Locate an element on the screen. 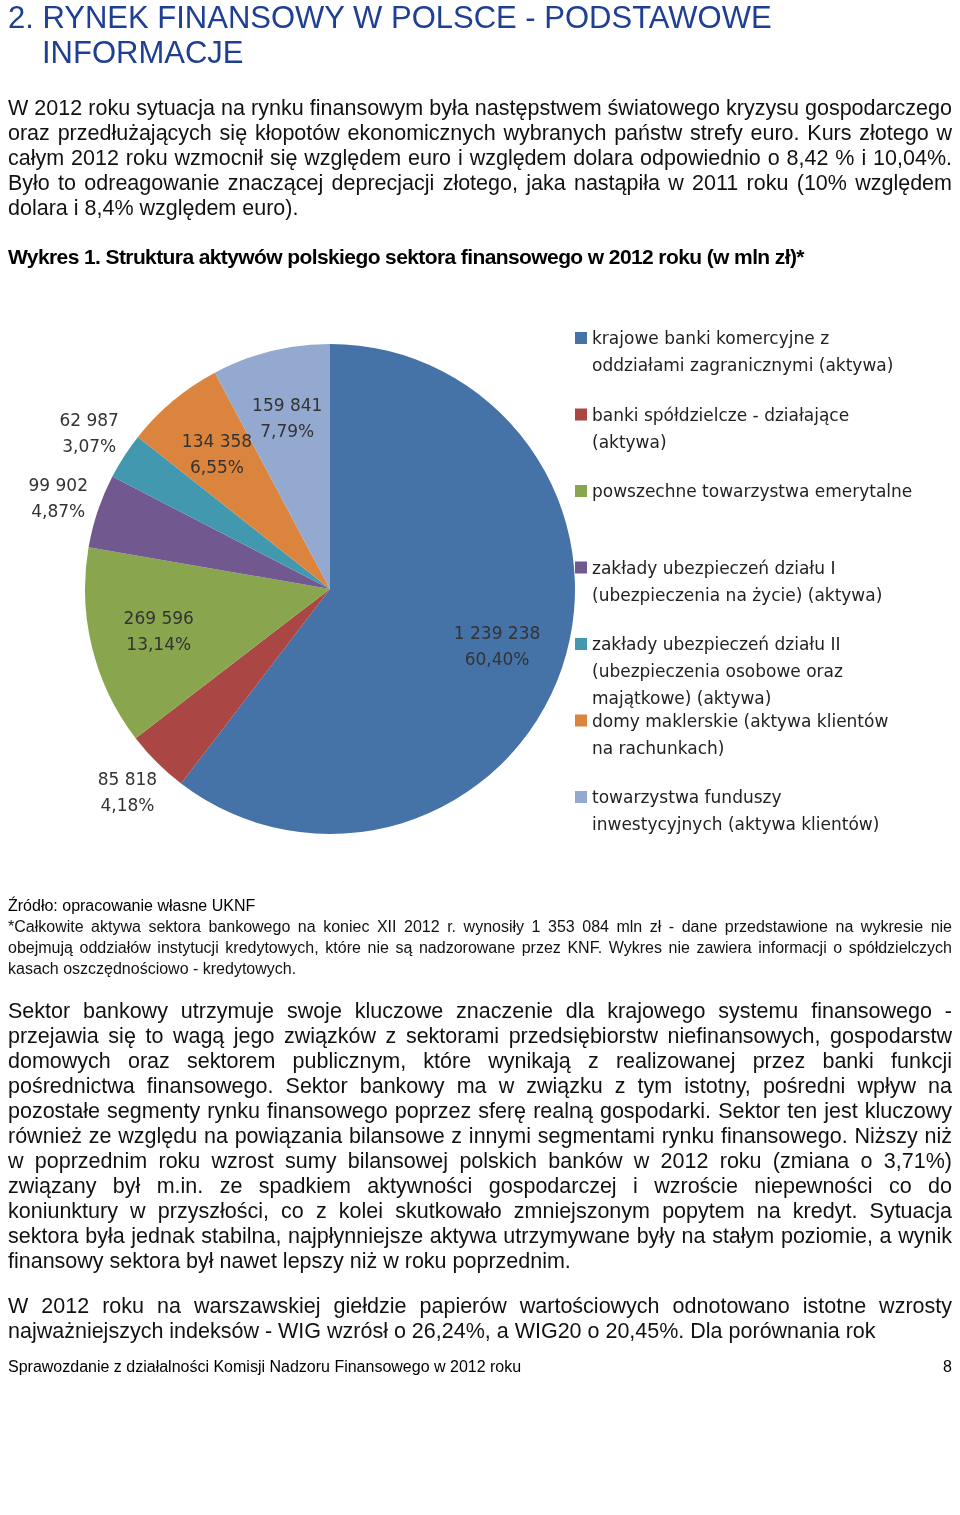  legend-label: domy maklerskie (aktywa klientów na rachunkach) is located at coordinates (740, 734).